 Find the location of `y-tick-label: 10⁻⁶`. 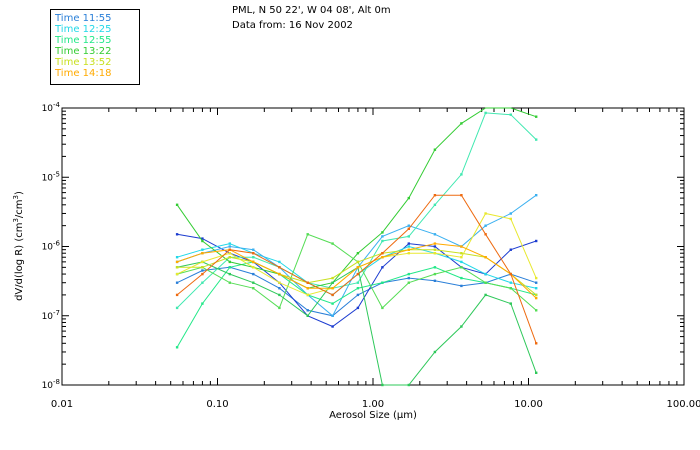

y-tick-label: 10⁻⁶ is located at coordinates (51, 246).